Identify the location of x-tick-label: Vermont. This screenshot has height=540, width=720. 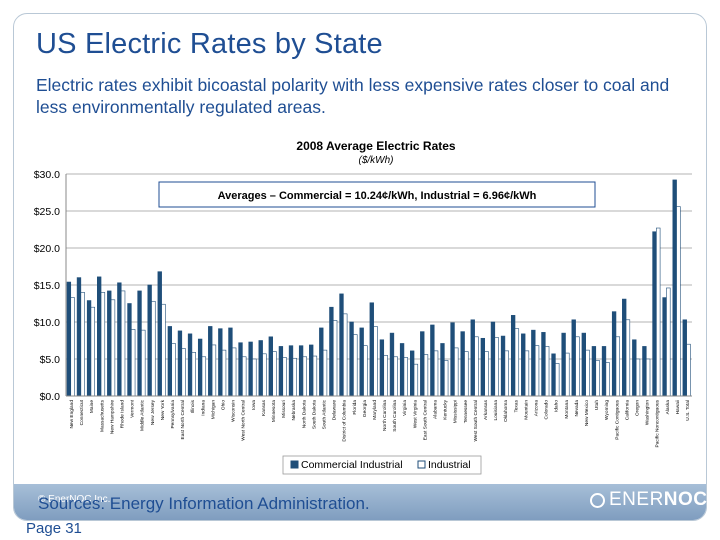
(133, 408).